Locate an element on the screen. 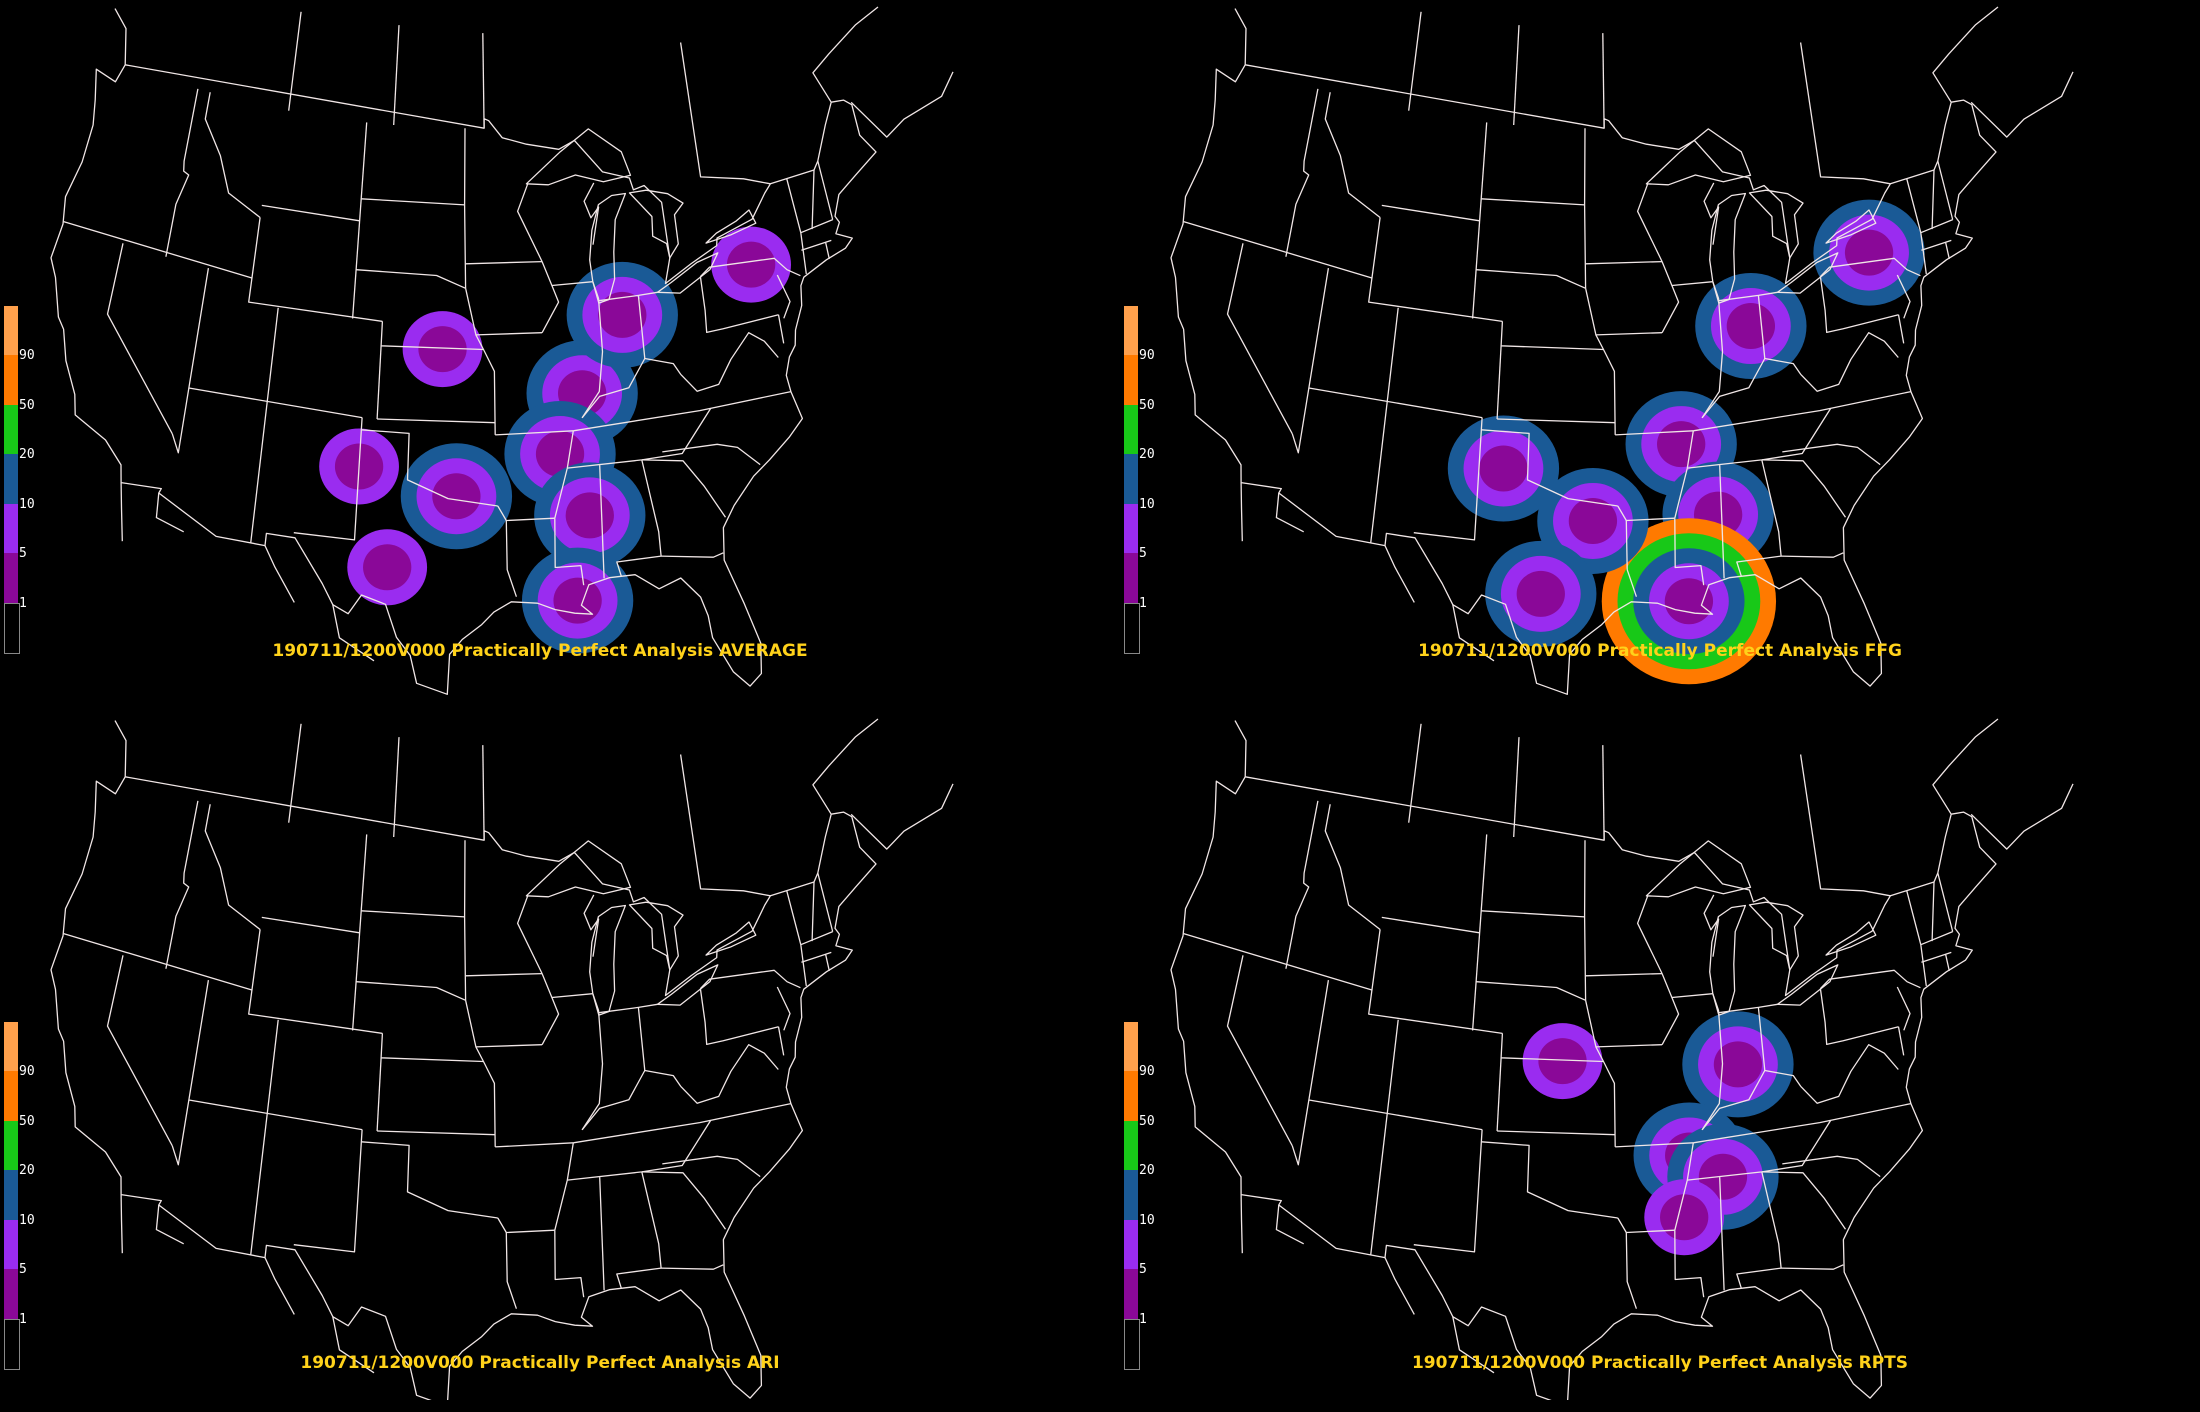 The image size is (2200, 1412). color-legend: 90 50 20 10 5 1 is located at coordinates (1139, 1196).